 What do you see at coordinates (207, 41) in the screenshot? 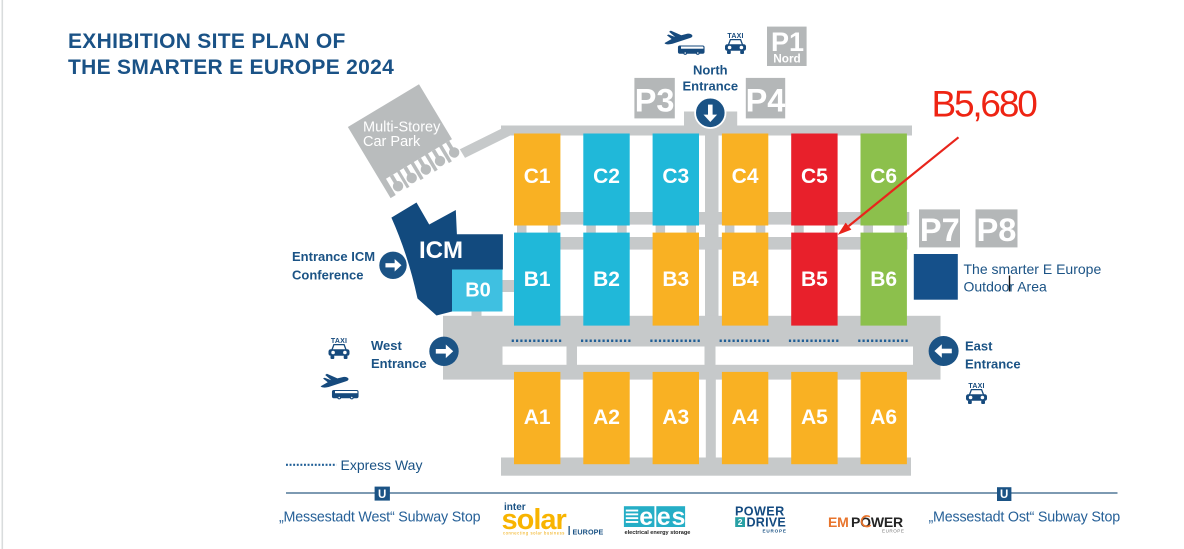
I see `svg-text: EXHIBITION SITE PLAN OF` at bounding box center [207, 41].